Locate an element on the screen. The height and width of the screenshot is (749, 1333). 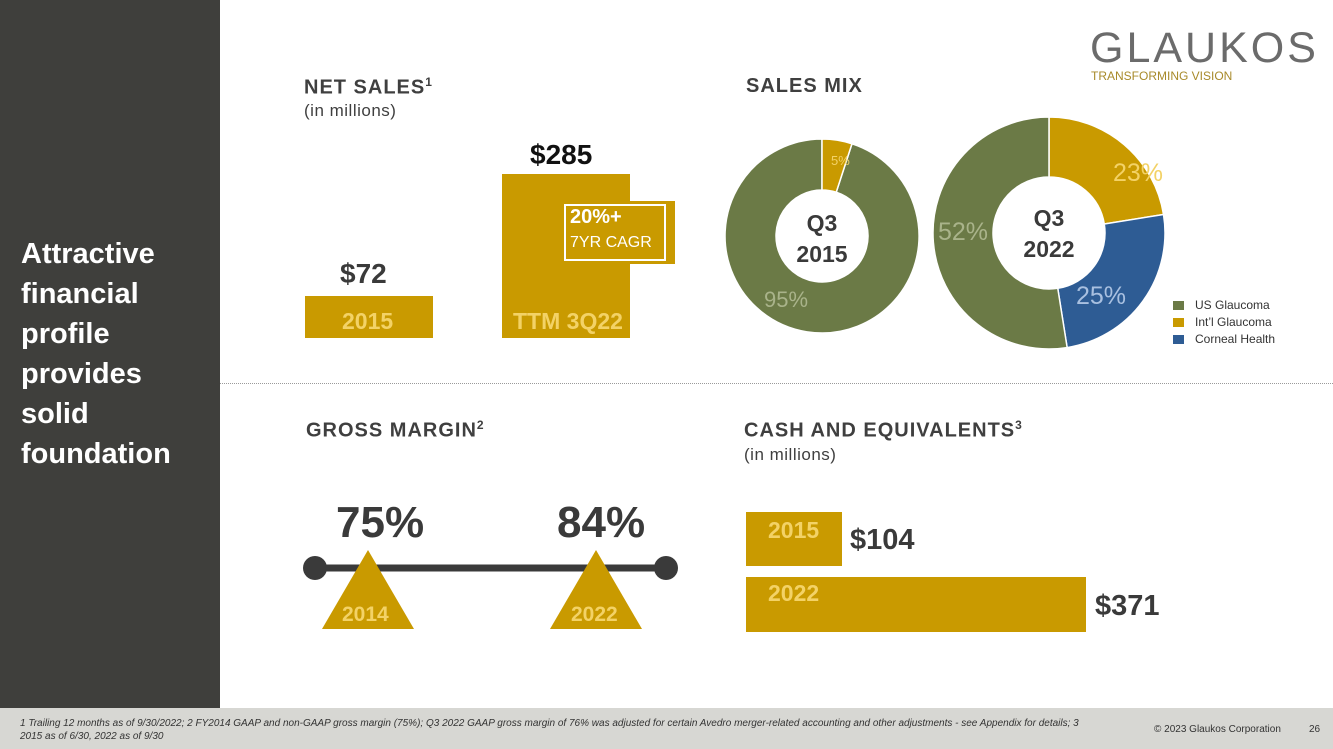
logo-tagline: TRANSFORMING VISION is located at coordinates (1162, 76).